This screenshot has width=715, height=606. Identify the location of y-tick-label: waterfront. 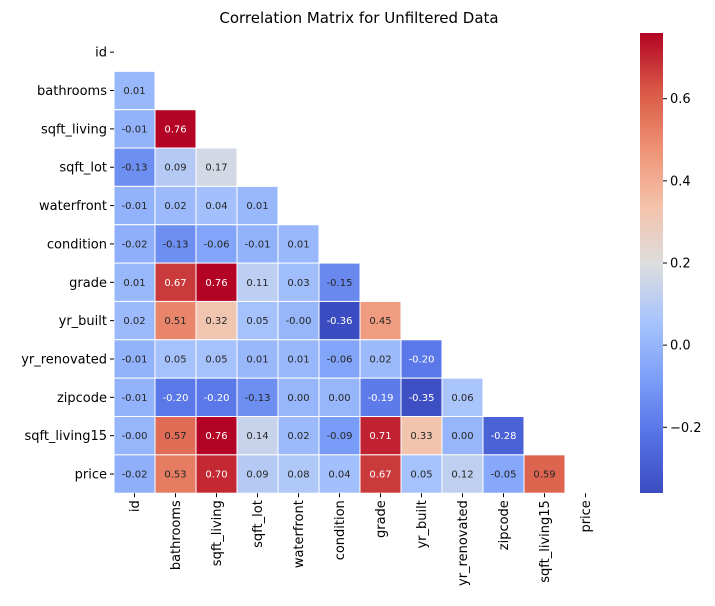
(73, 206).